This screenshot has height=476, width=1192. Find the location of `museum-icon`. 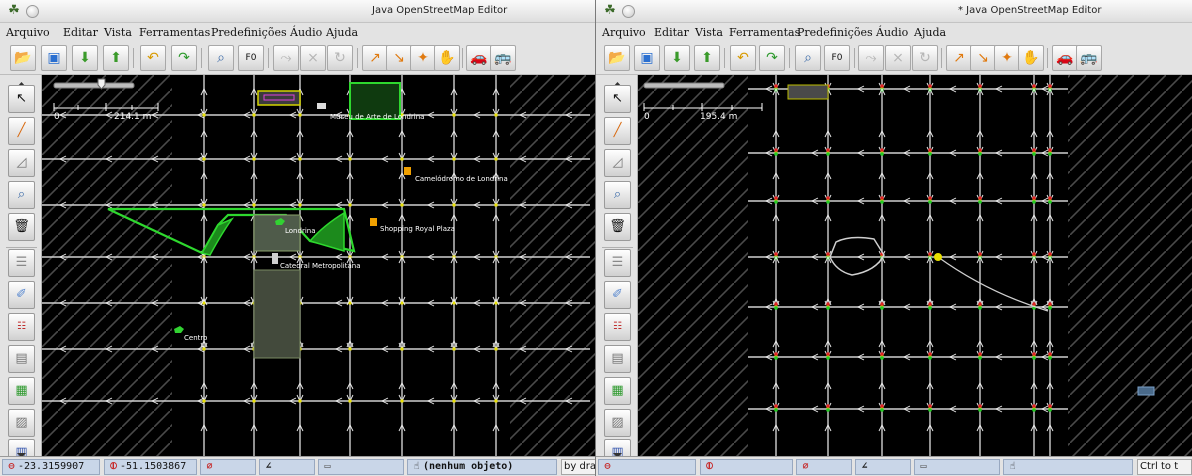

museum-icon is located at coordinates (321, 106).